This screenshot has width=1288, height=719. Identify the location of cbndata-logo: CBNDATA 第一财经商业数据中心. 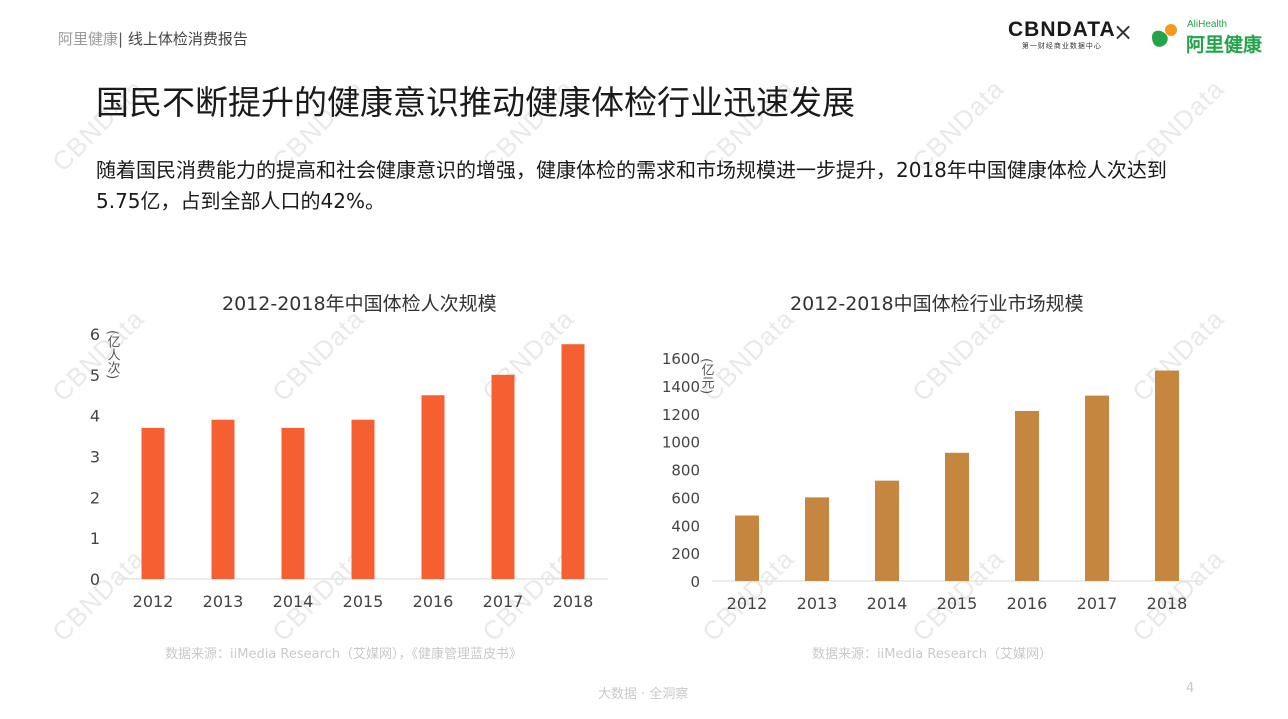
(1062, 35).